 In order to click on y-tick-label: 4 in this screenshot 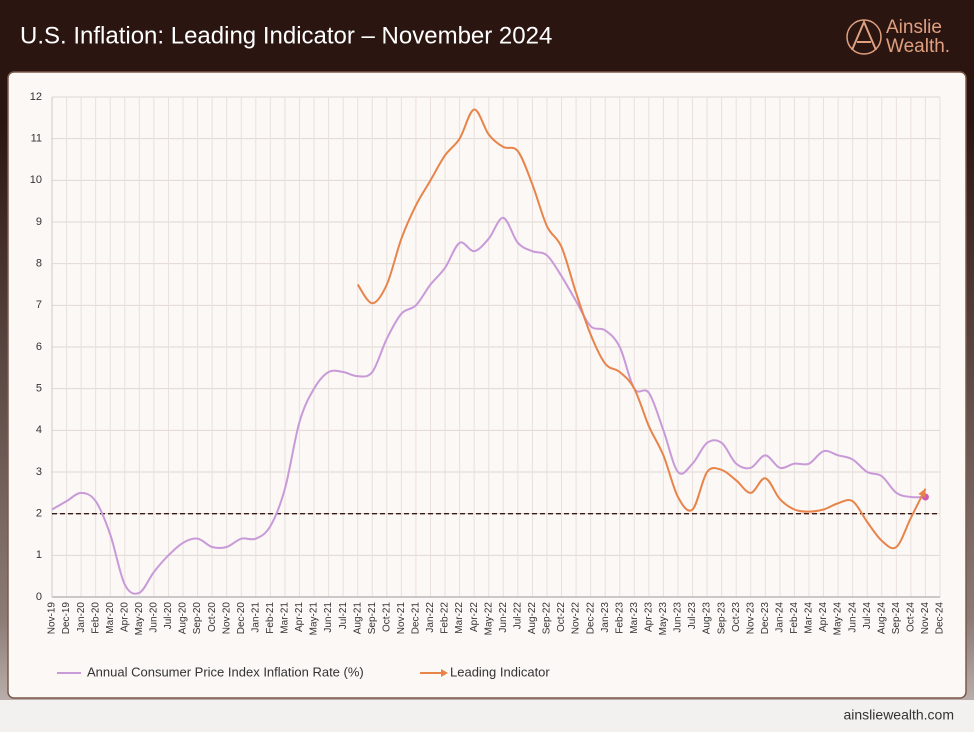, I will do `click(39, 430)`.